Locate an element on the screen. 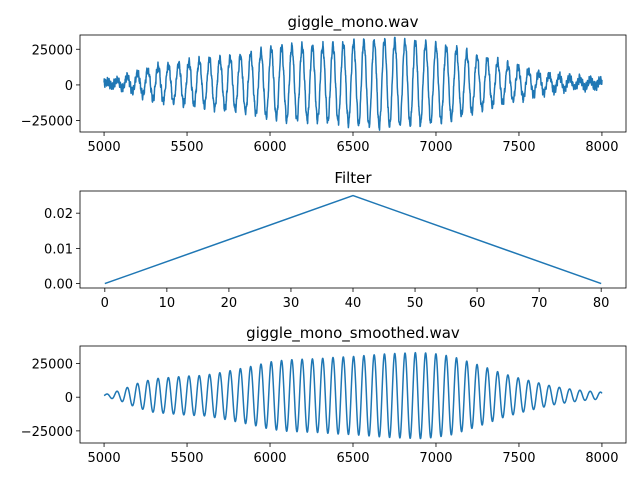 Image resolution: width=640 pixels, height=480 pixels. chart-title-smoothed: giggle_mono_smoothed.wav is located at coordinates (353, 333).